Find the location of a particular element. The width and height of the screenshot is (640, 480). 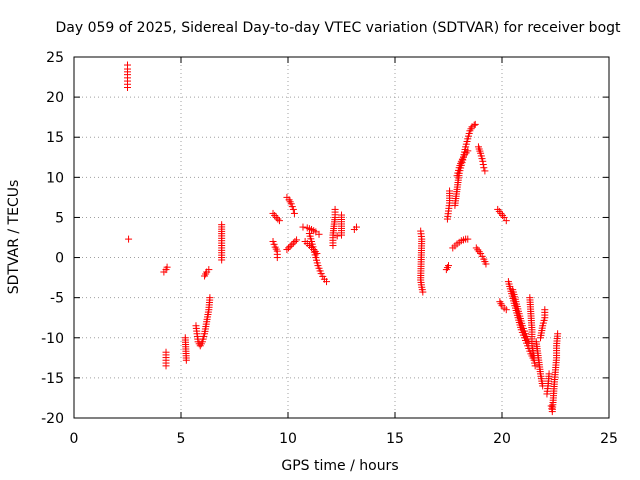

y-axis-label: SDTVAR / TECUs is located at coordinates (14, 237).